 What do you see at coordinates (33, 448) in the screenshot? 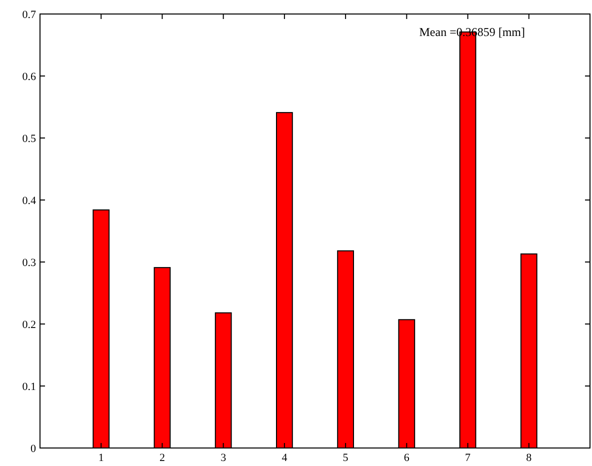
I see `y-tick-label: 0` at bounding box center [33, 448].